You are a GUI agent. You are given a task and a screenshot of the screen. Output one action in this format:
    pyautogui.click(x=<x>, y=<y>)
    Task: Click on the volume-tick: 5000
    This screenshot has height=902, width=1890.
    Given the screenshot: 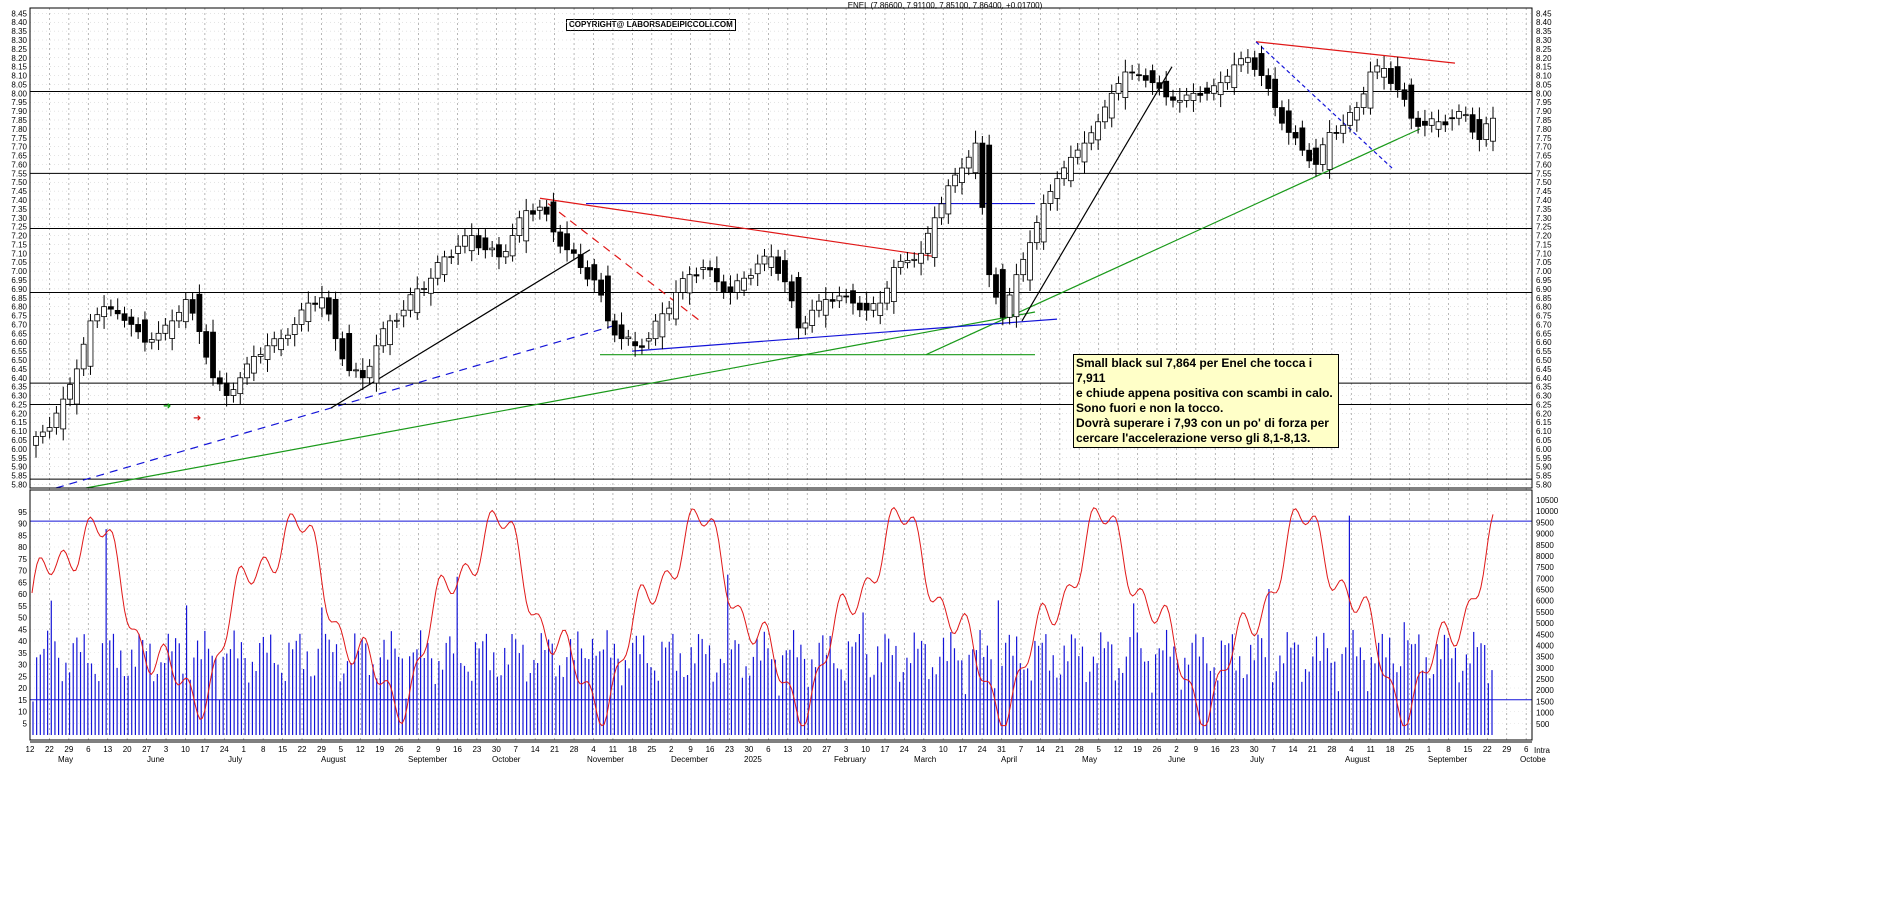 What is the action you would take?
    pyautogui.click(x=1545, y=623)
    